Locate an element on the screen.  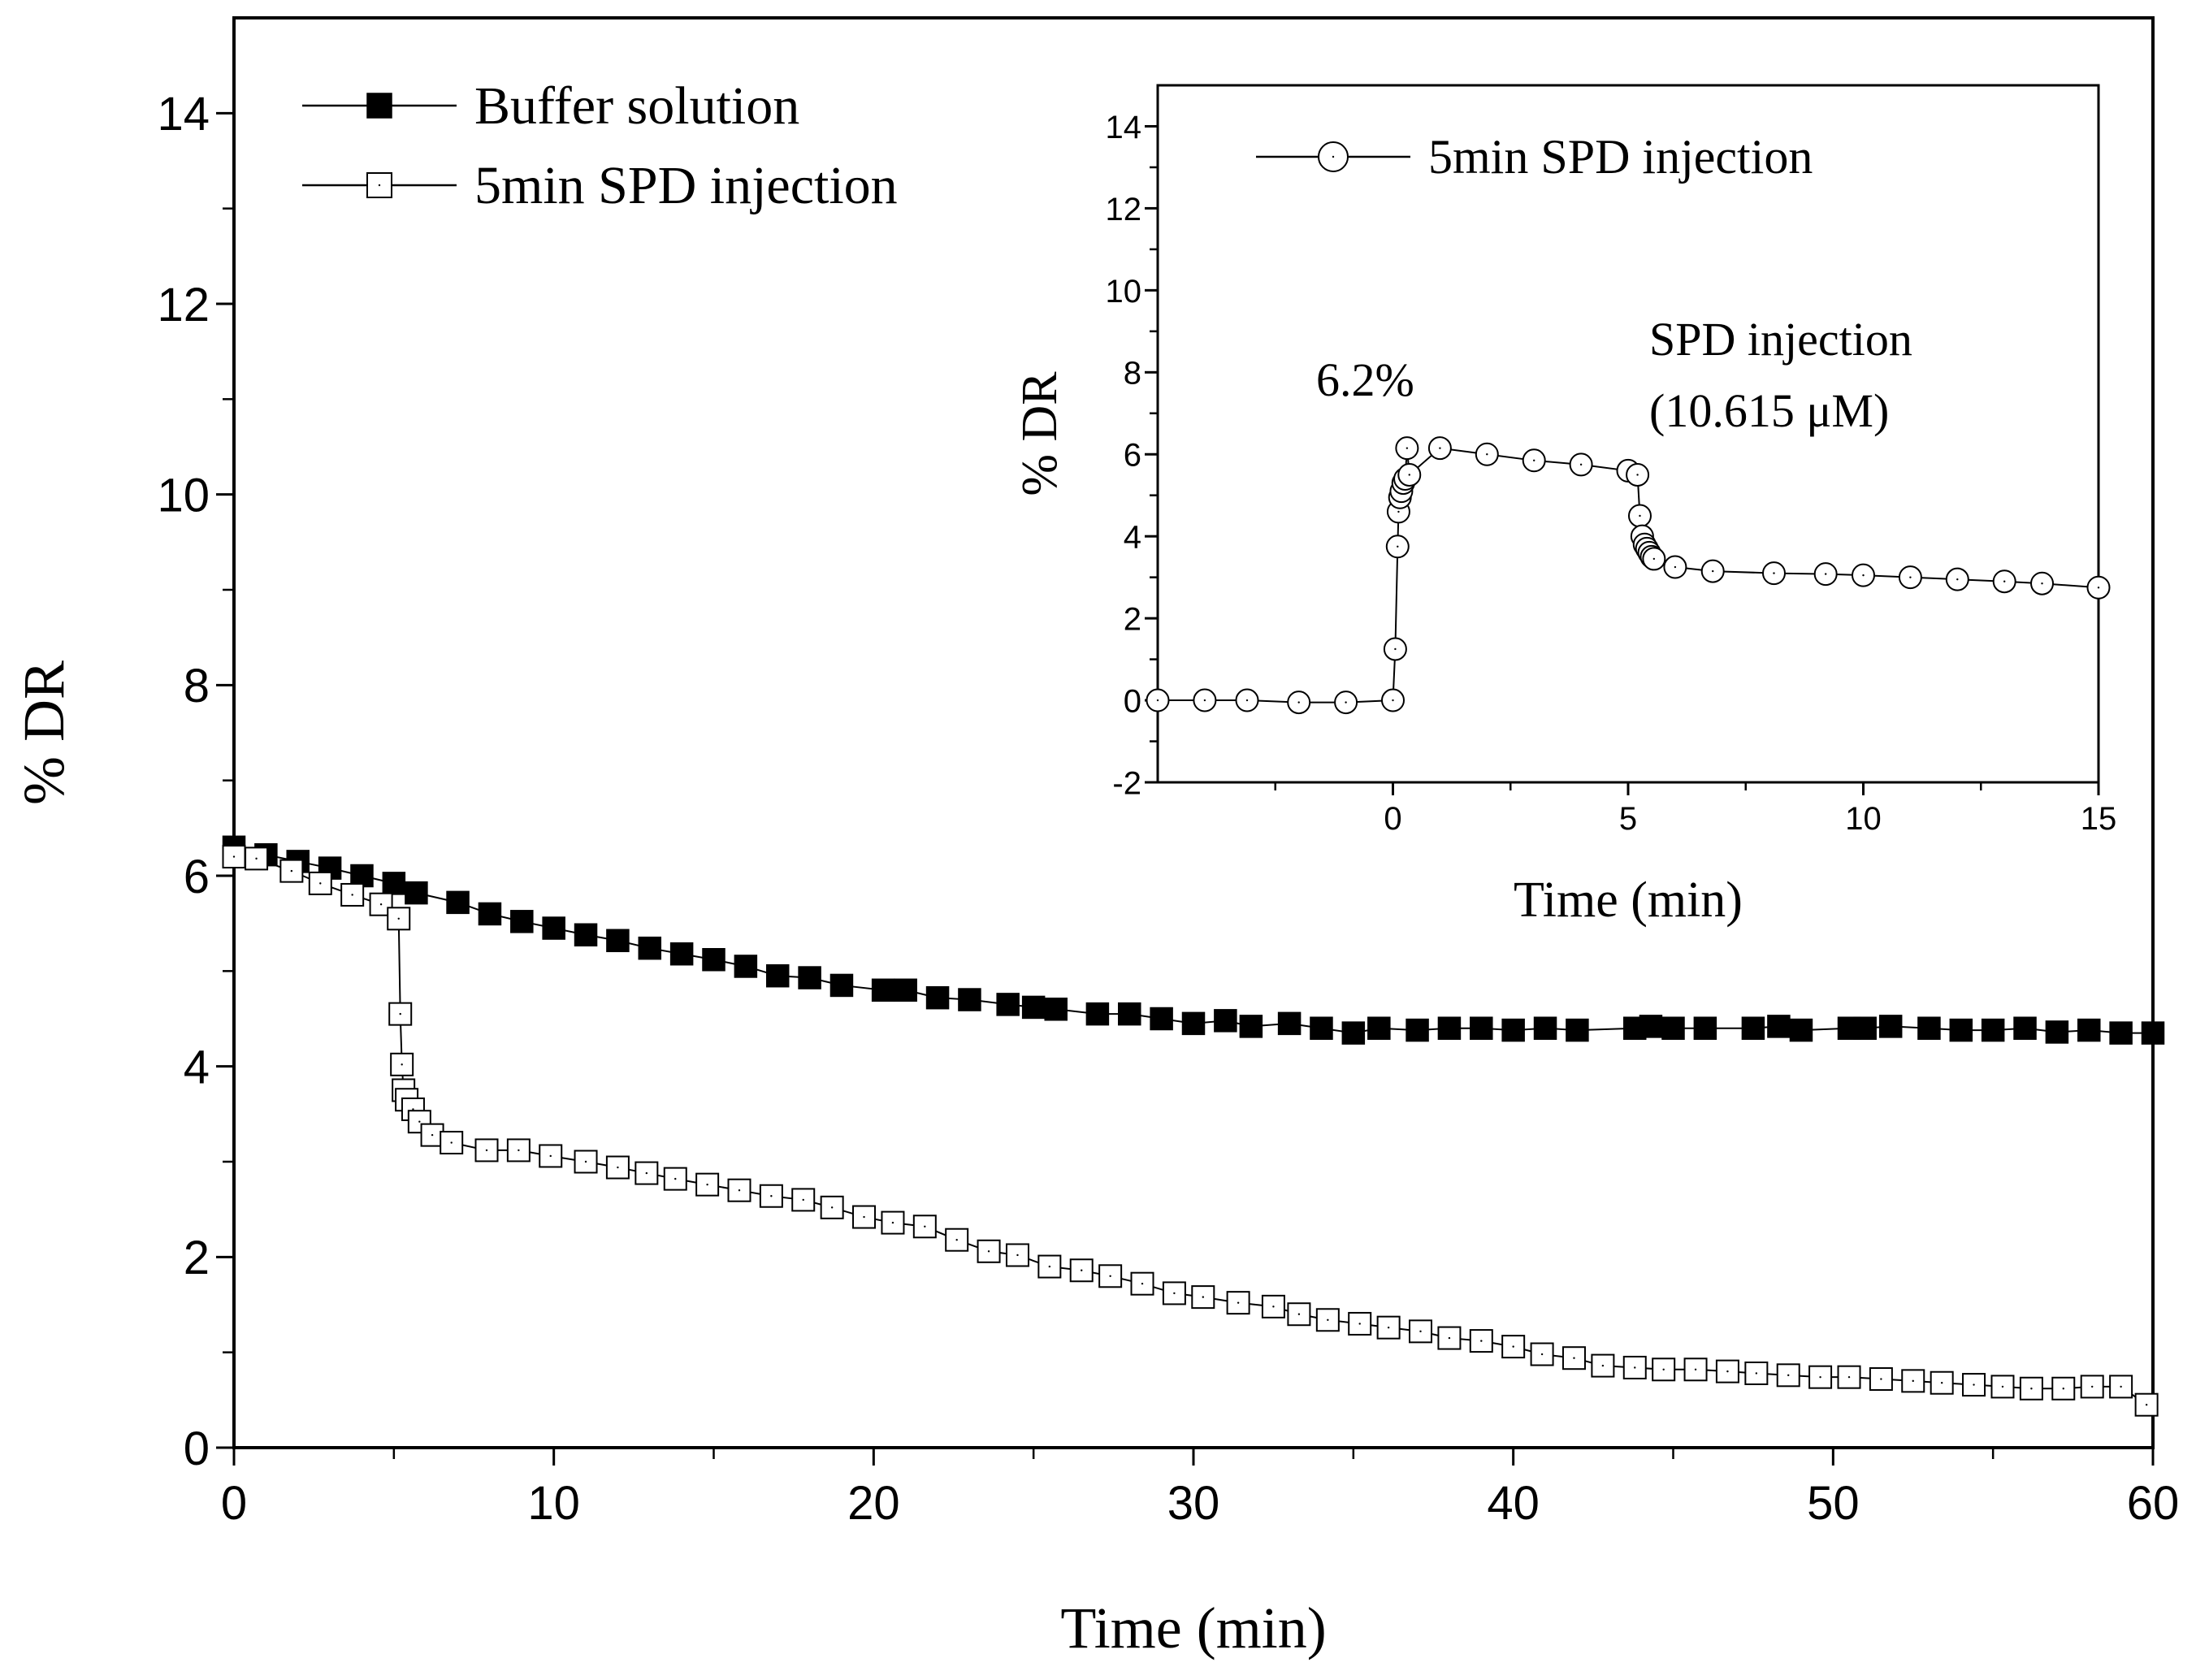
series-line is located at coordinates (1193, 940).